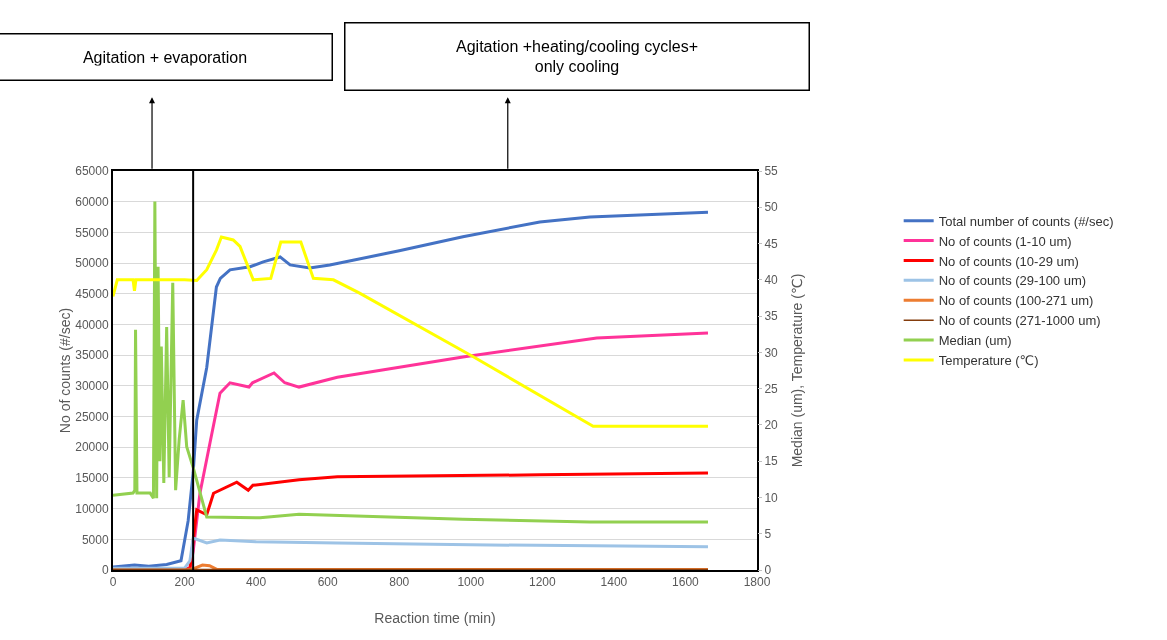 The image size is (1167, 640). What do you see at coordinates (92, 508) in the screenshot?
I see `y-tick-label: 10000` at bounding box center [92, 508].